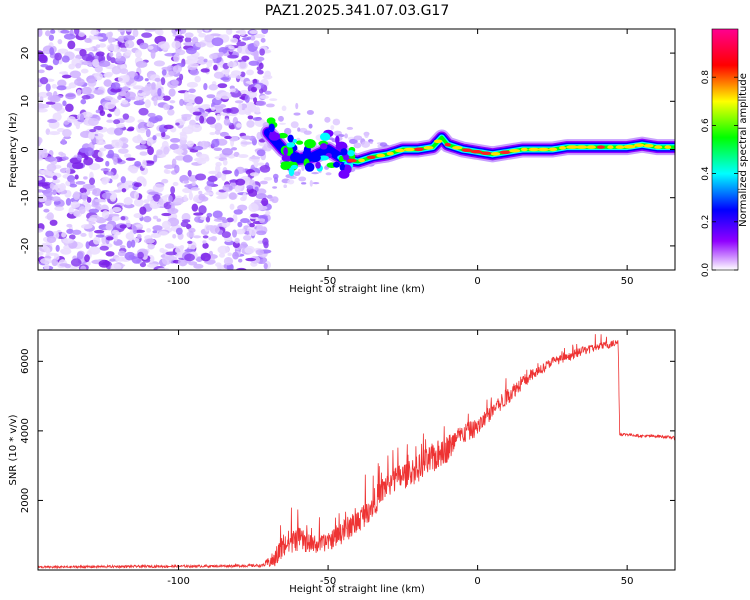  What do you see at coordinates (725, 149) in the screenshot?
I see `colorbar-scale` at bounding box center [725, 149].